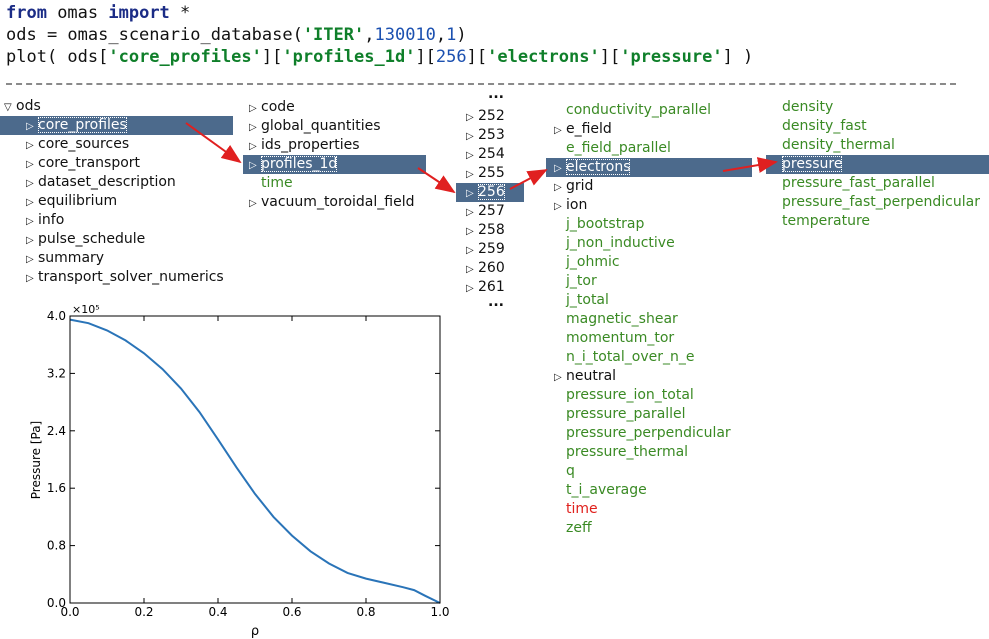 The width and height of the screenshot is (989, 639). I want to click on tree-node-ids-properties: ▷ ids_properties, so click(304, 145).